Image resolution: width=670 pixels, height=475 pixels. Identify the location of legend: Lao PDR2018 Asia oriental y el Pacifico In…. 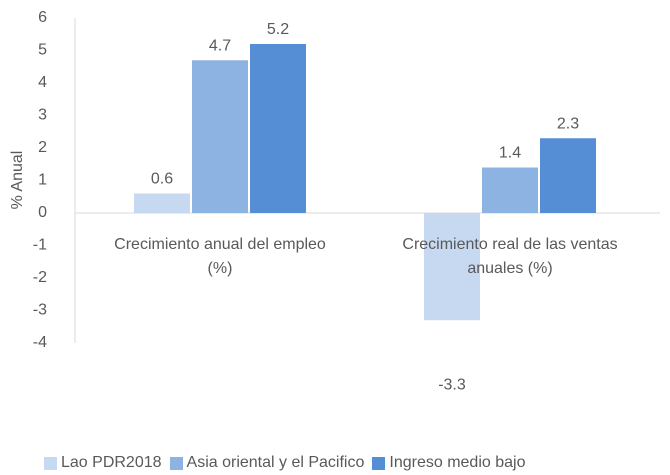
(288, 463).